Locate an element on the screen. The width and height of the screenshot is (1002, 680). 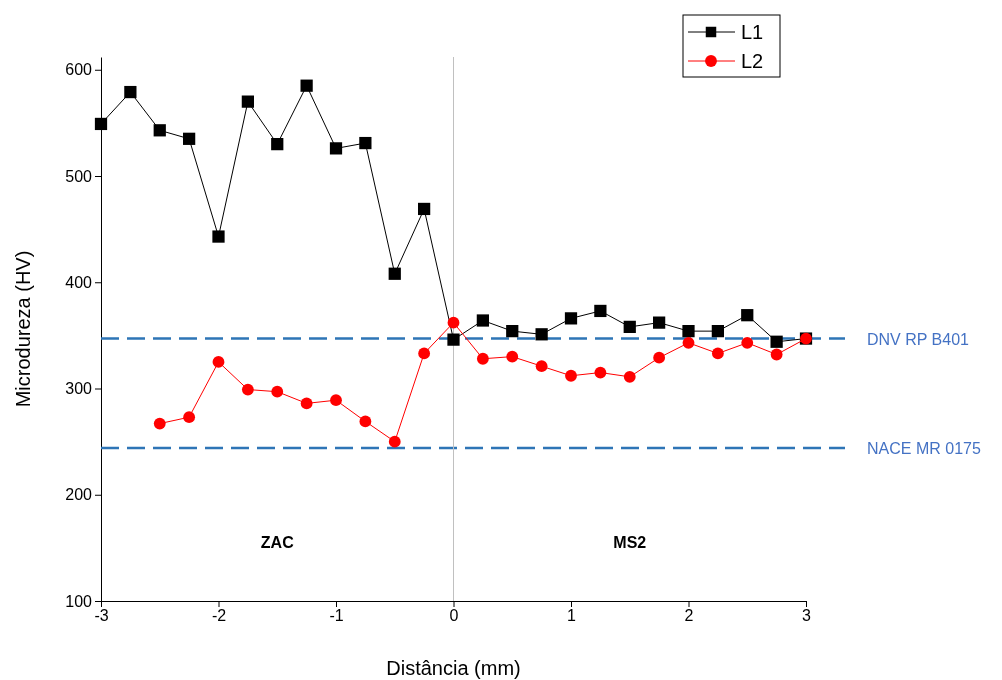
y-tick-label: 200 is located at coordinates (79, 495).